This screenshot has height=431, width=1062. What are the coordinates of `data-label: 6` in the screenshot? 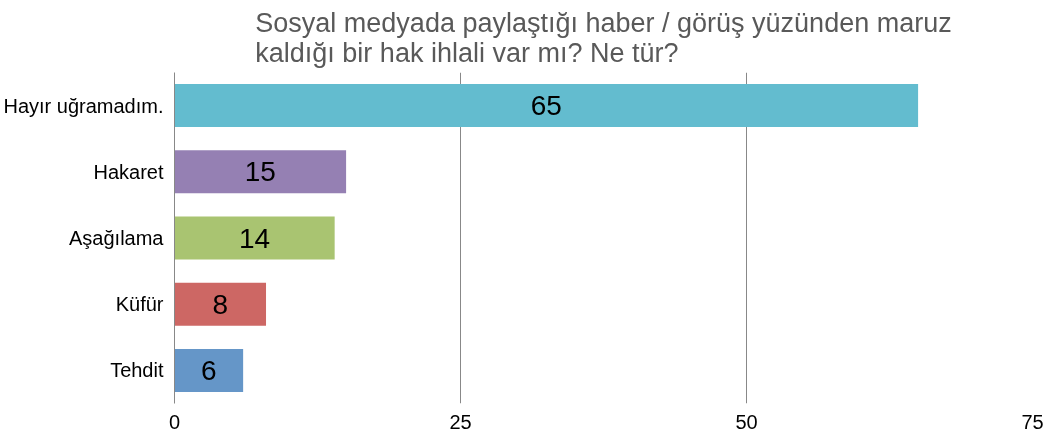 It's located at (209, 370).